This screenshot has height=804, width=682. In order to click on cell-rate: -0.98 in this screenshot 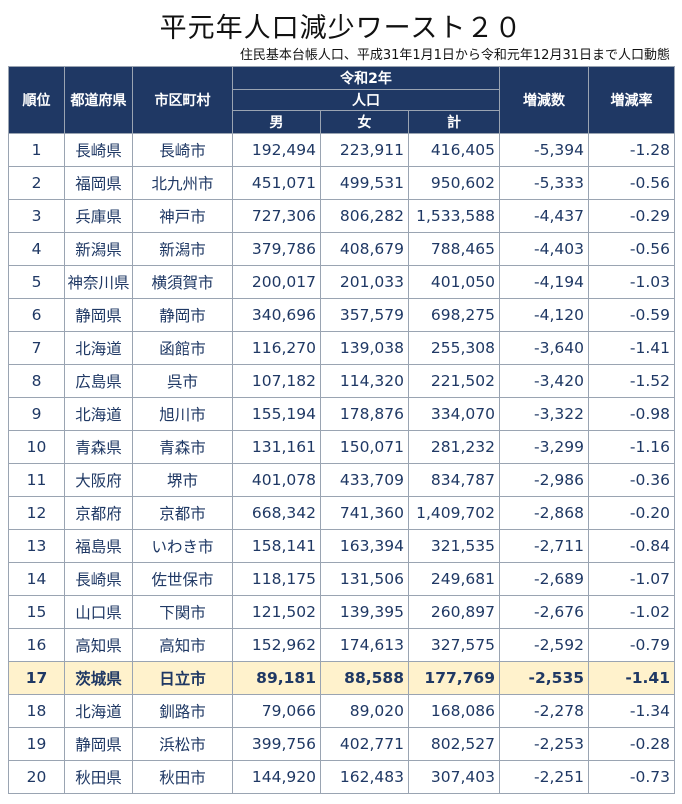, I will do `click(632, 414)`.